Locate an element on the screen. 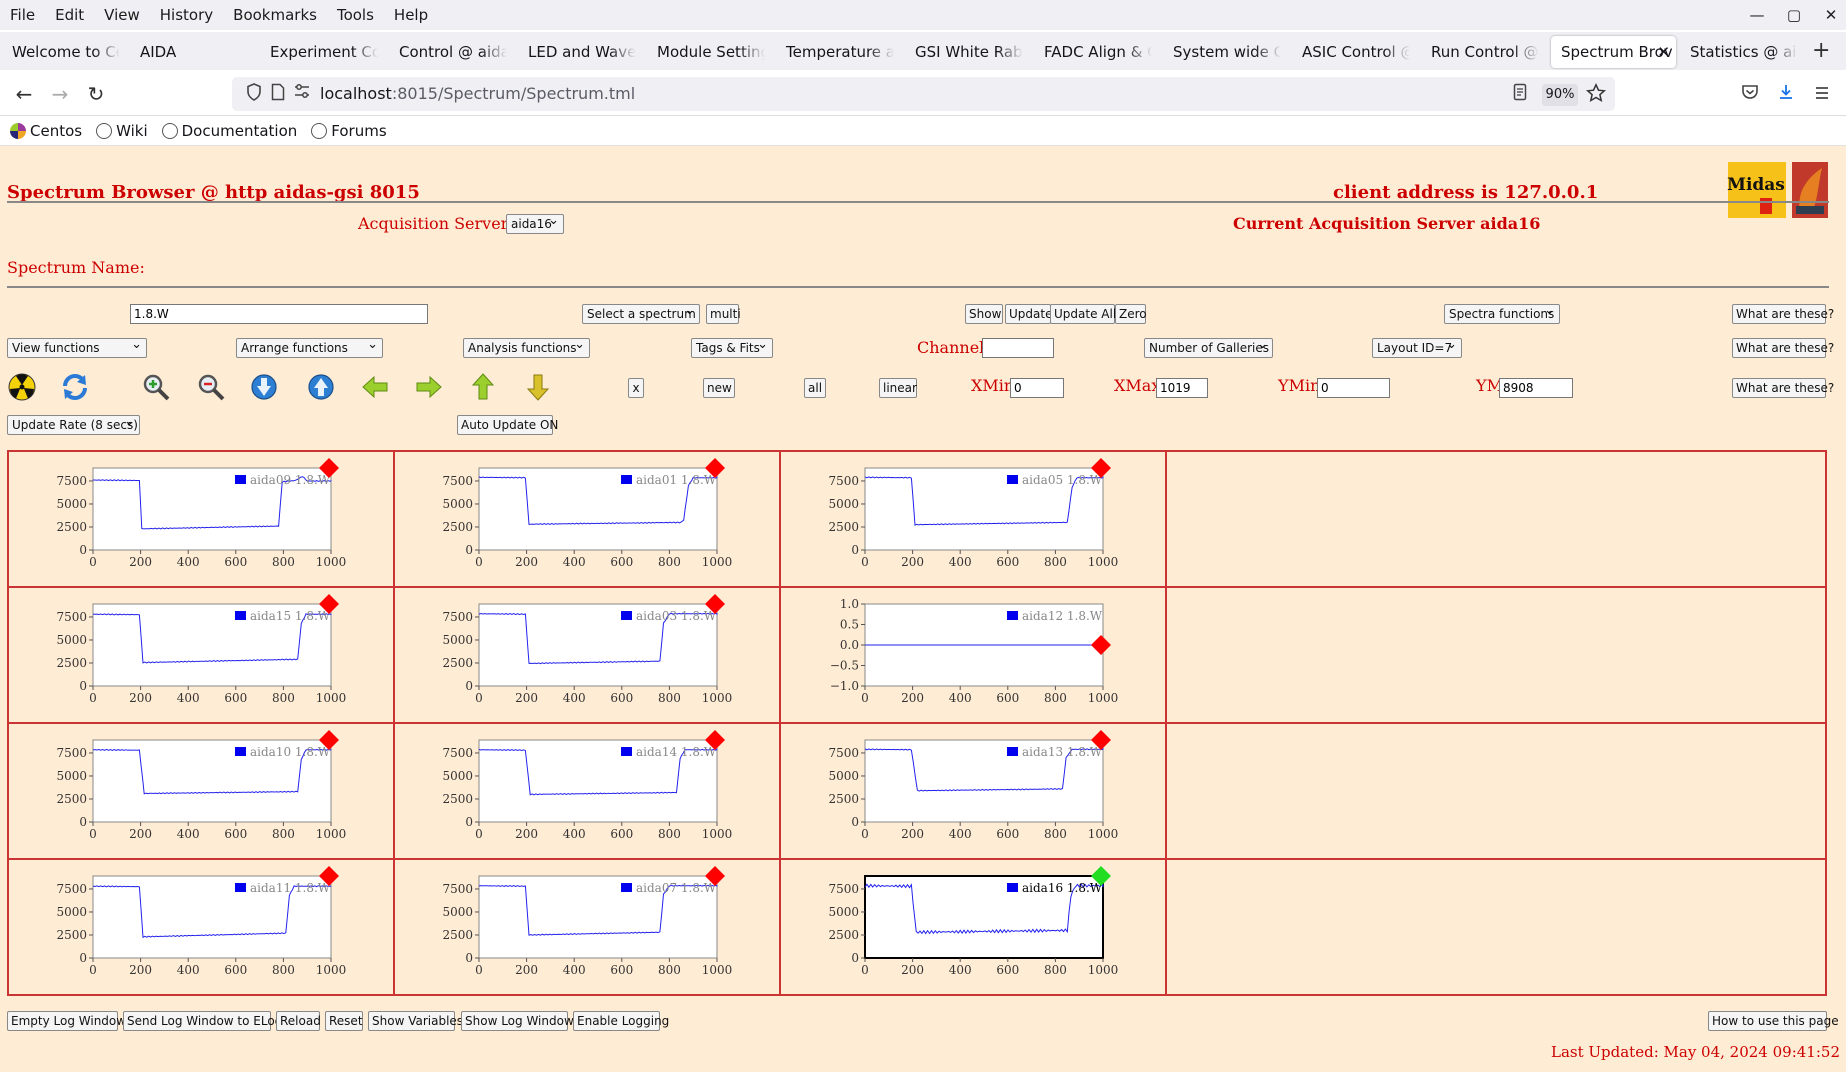 This screenshot has height=1072, width=1846. tab-3: Control @ aidas is located at coordinates (448, 52).